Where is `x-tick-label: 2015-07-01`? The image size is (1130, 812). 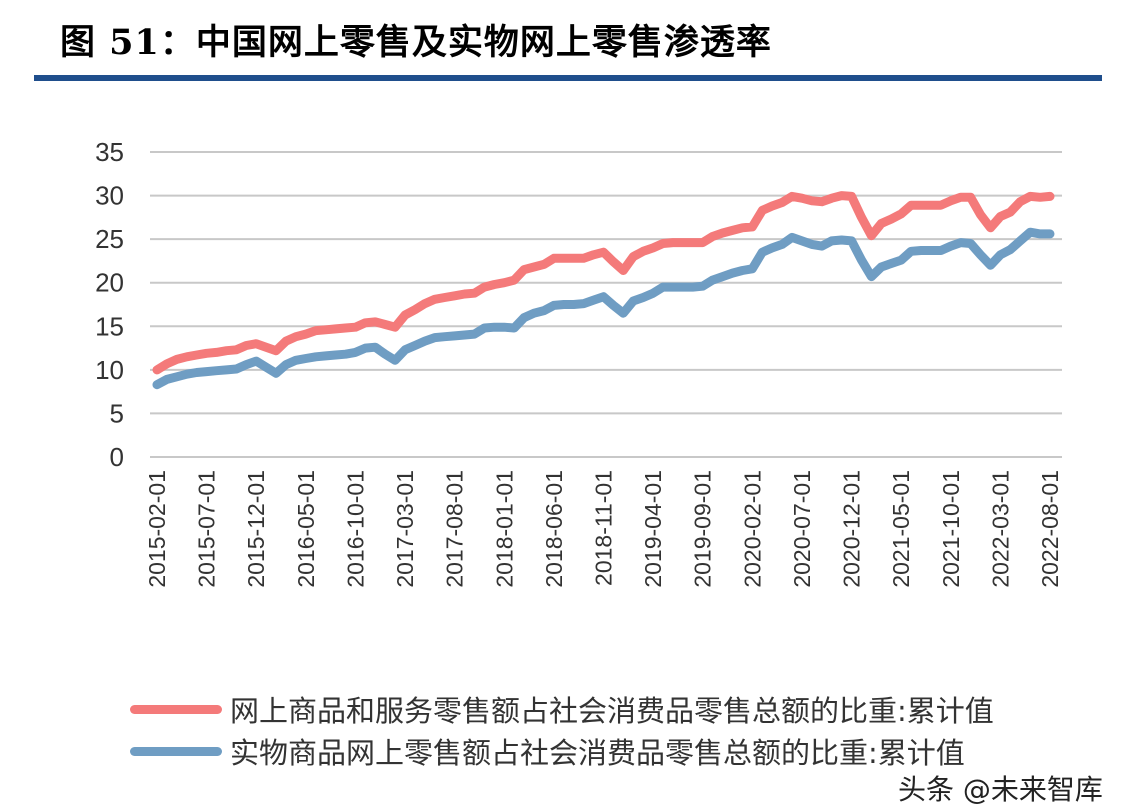
x-tick-label: 2015-07-01 is located at coordinates (207, 529).